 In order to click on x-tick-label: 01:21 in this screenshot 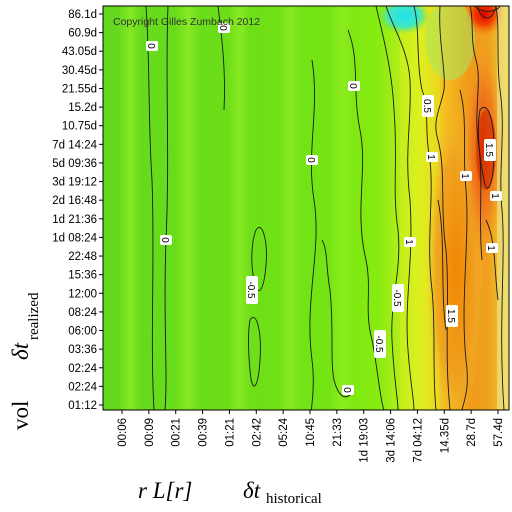, I will do `click(230, 432)`.